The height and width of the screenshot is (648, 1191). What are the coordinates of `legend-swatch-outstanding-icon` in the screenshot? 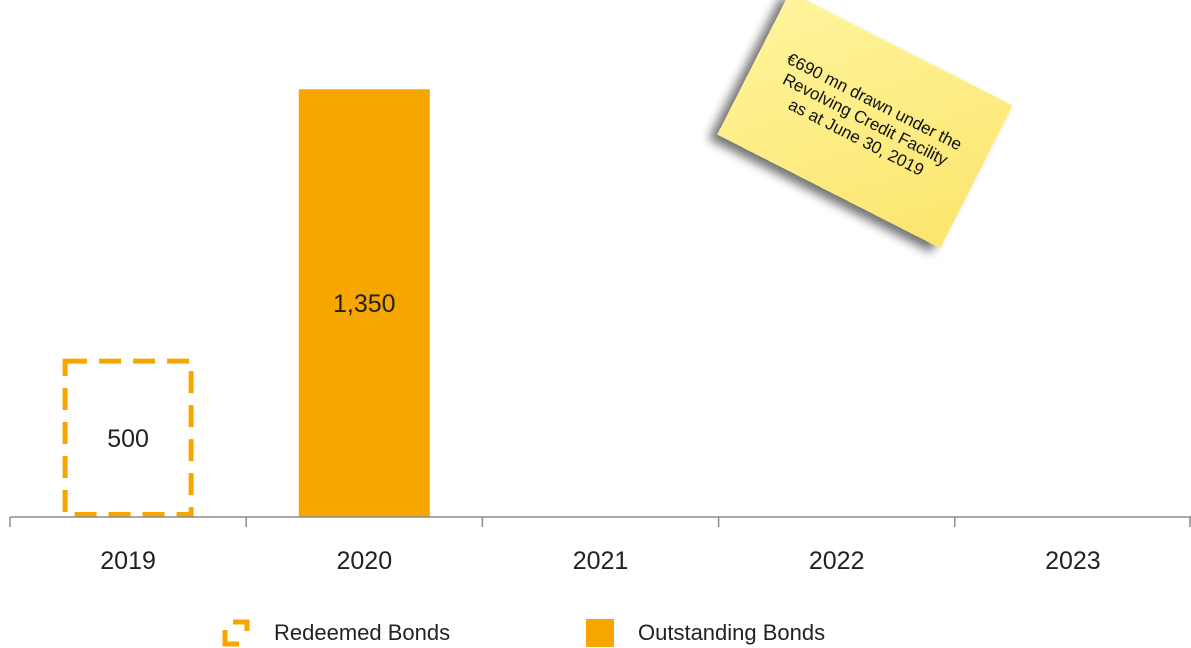 It's located at (600, 633).